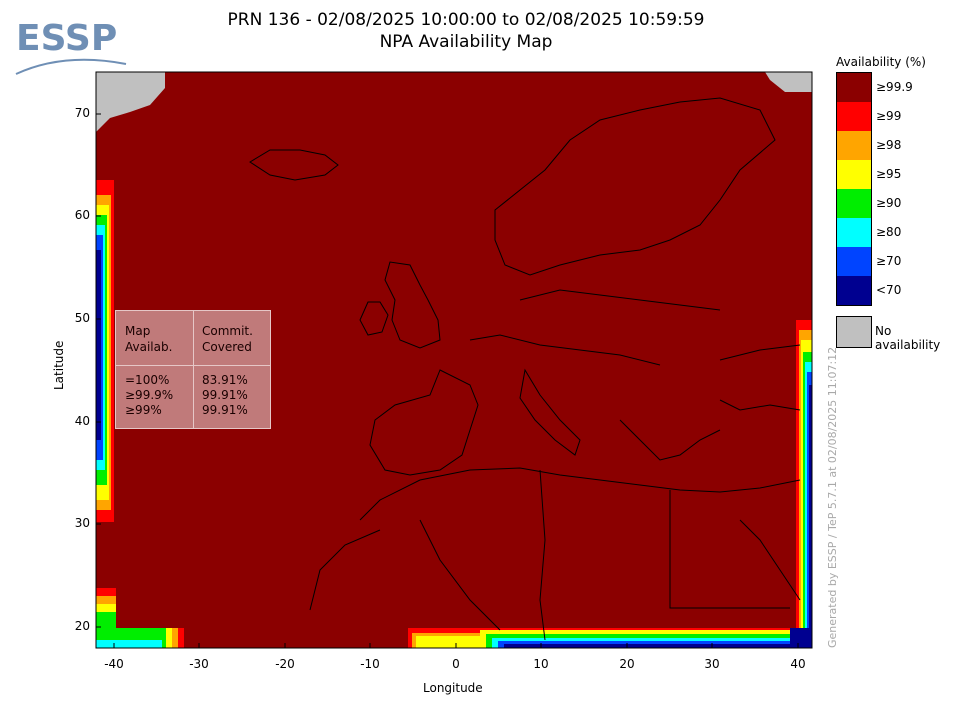  I want to click on no-availability-label: No availability, so click(908, 338).